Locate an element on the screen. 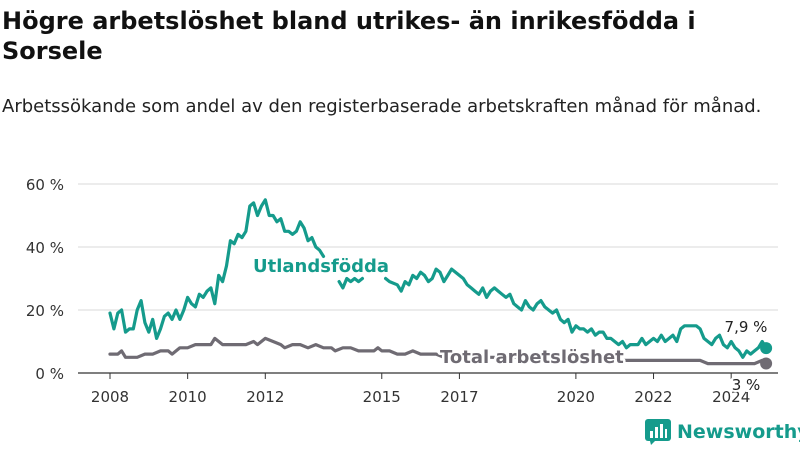 Image resolution: width=800 pixels, height=450 pixels. series-name-label: Total arbetslöshet is located at coordinates (532, 357).